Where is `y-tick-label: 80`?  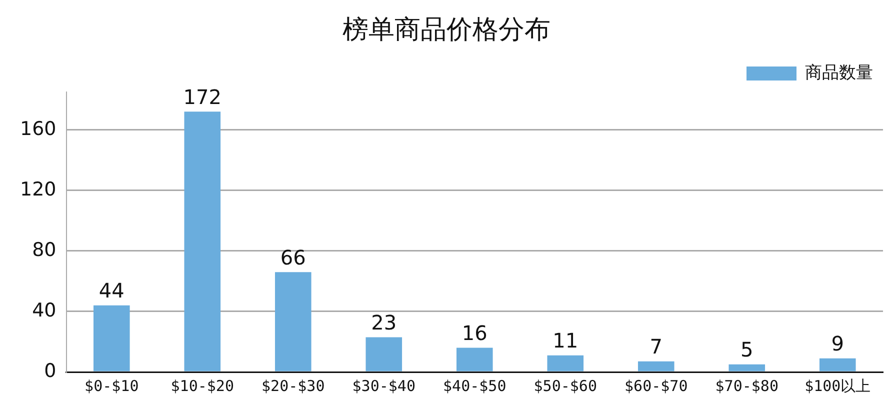
y-tick-label: 80 is located at coordinates (44, 249).